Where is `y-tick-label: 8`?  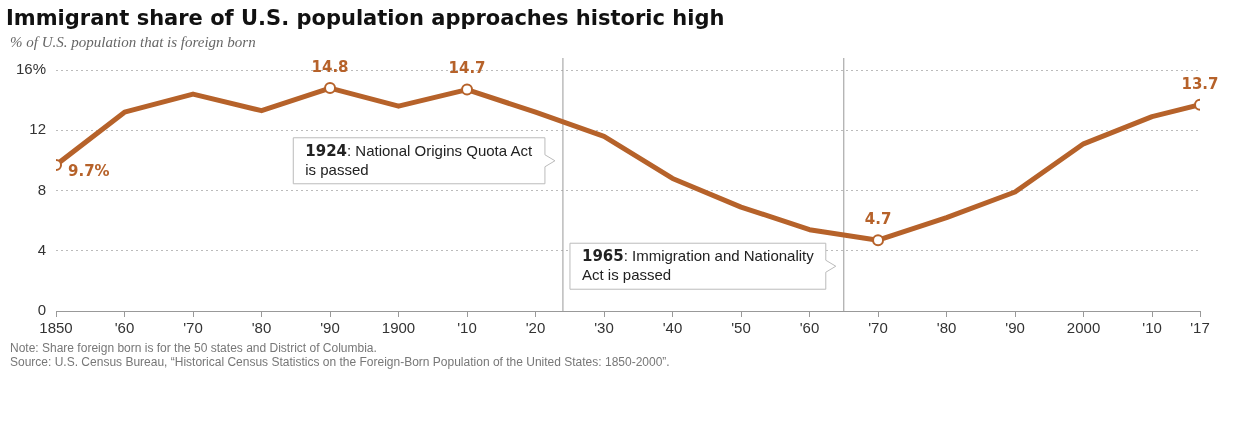
y-tick-label: 8 is located at coordinates (42, 189).